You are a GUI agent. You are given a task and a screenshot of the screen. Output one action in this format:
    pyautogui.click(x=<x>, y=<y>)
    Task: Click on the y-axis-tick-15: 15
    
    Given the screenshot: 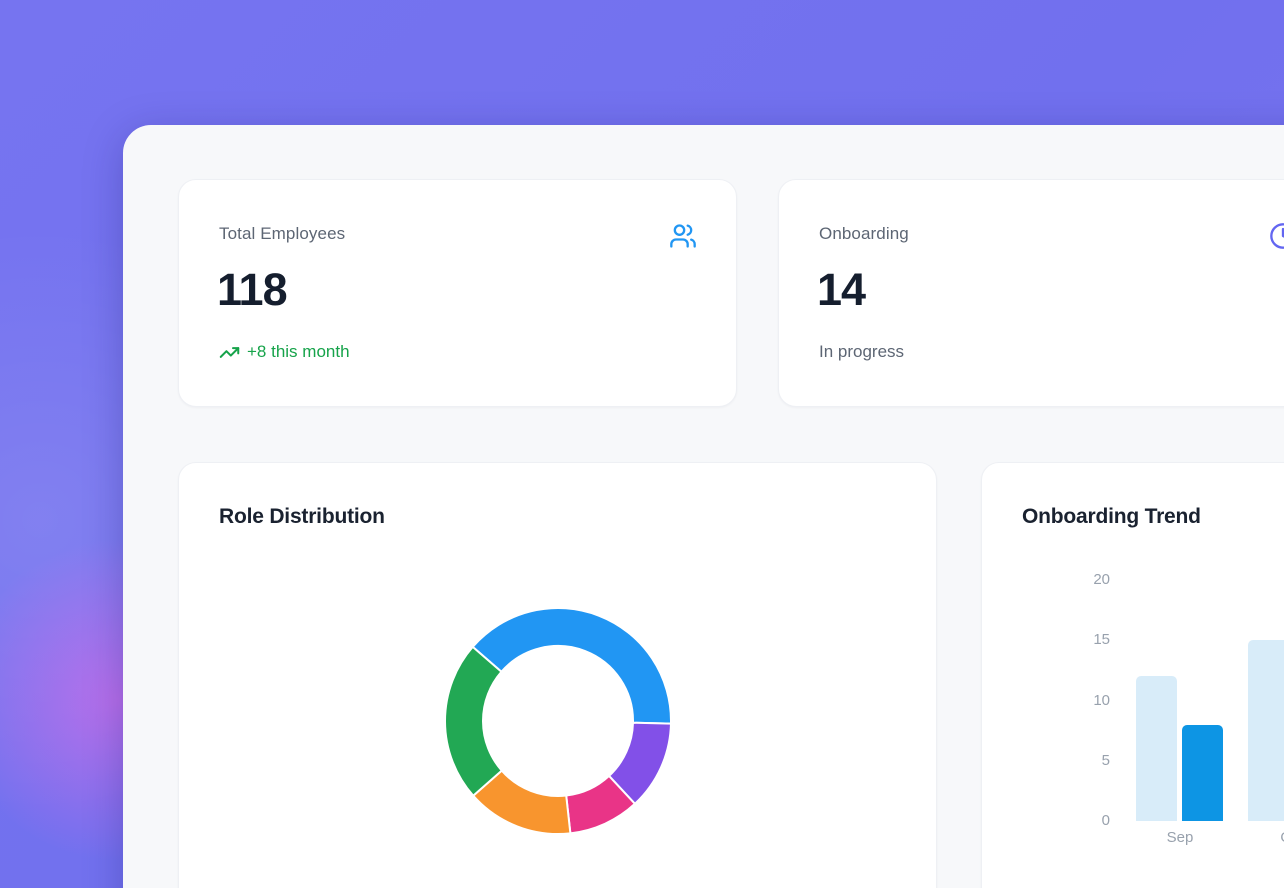 What is the action you would take?
    pyautogui.click(x=1101, y=640)
    